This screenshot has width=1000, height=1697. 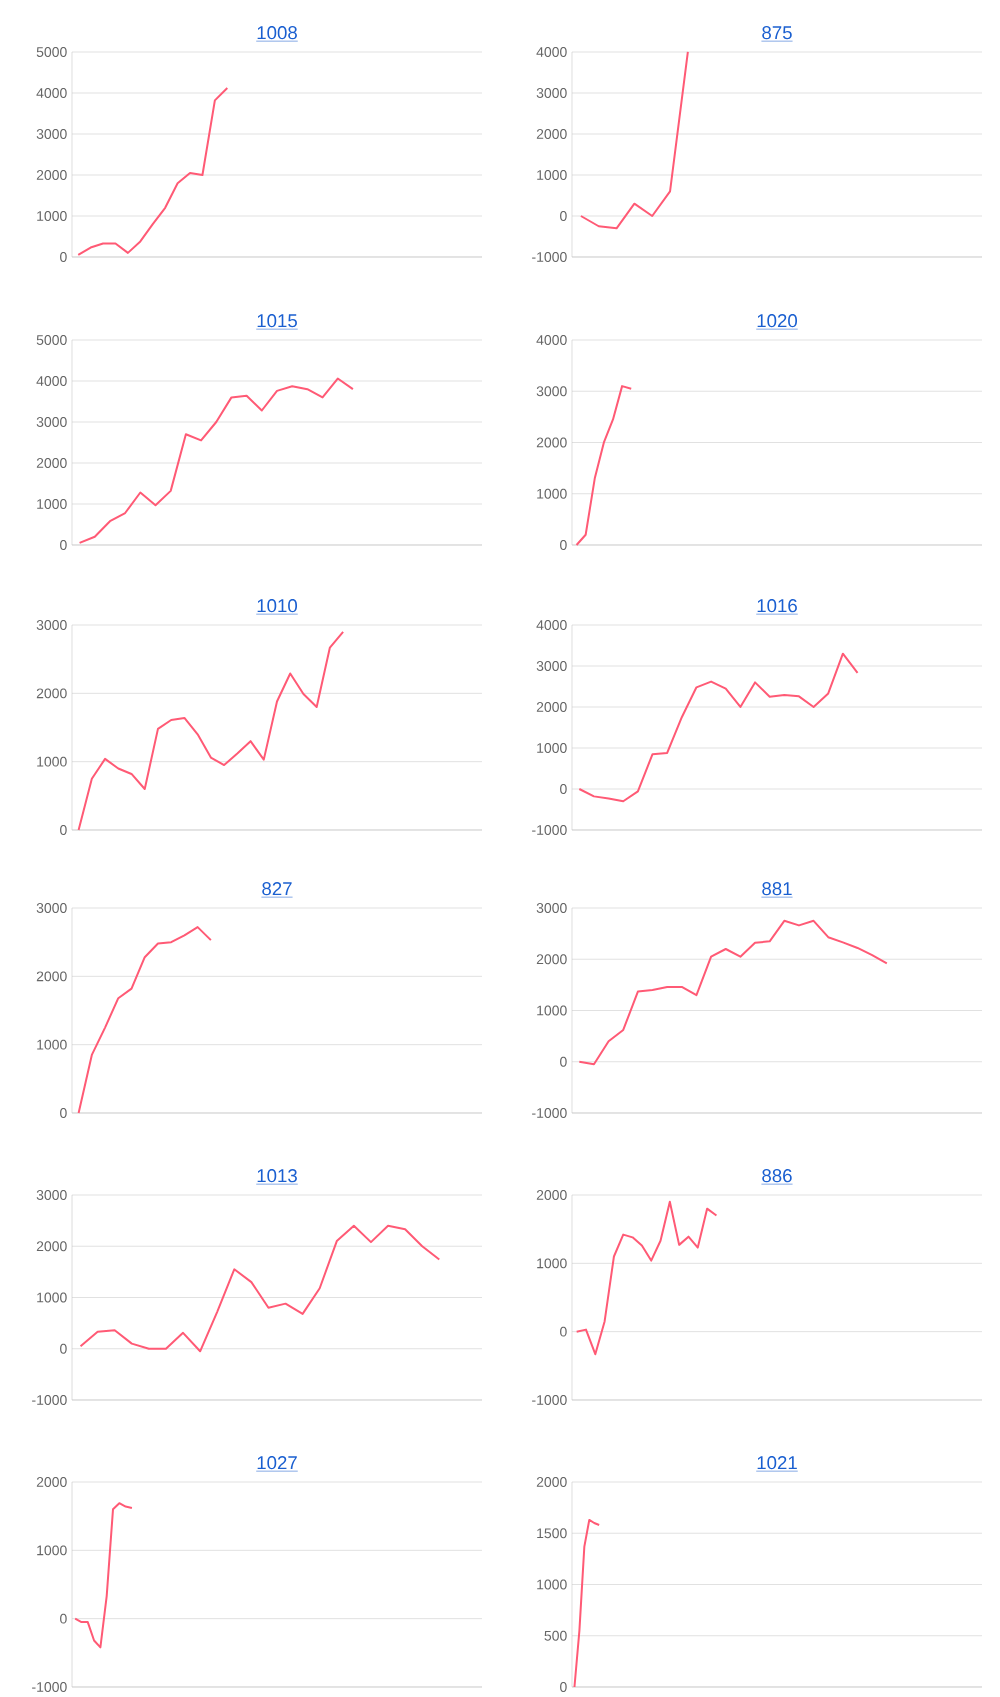 What do you see at coordinates (552, 1533) in the screenshot?
I see `y-tick-label: 1500` at bounding box center [552, 1533].